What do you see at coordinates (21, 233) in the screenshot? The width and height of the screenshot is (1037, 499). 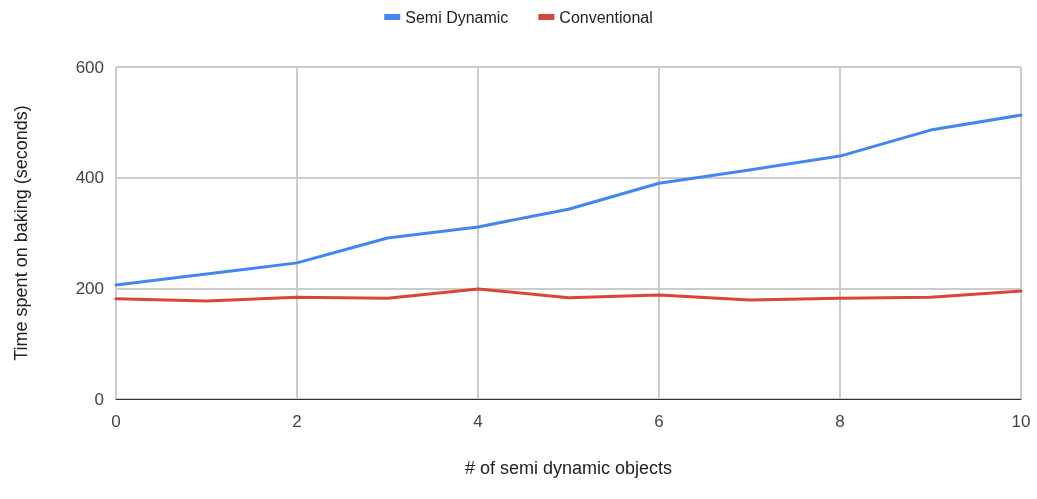 I see `y-axis-title: Time spent on baking (seconds)` at bounding box center [21, 233].